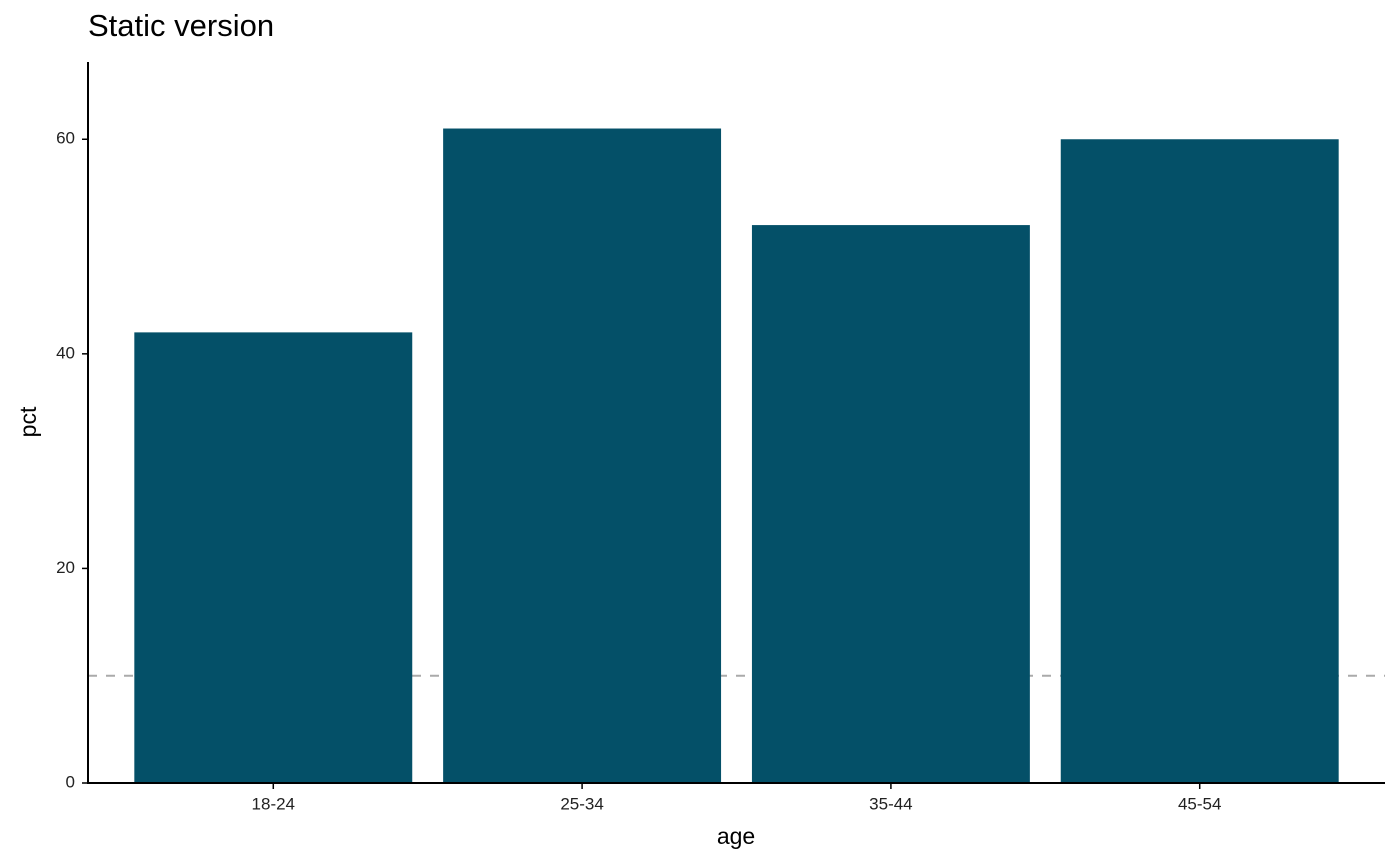 This screenshot has height=866, width=1400. I want to click on x-tick-label: 45-54, so click(1199, 803).